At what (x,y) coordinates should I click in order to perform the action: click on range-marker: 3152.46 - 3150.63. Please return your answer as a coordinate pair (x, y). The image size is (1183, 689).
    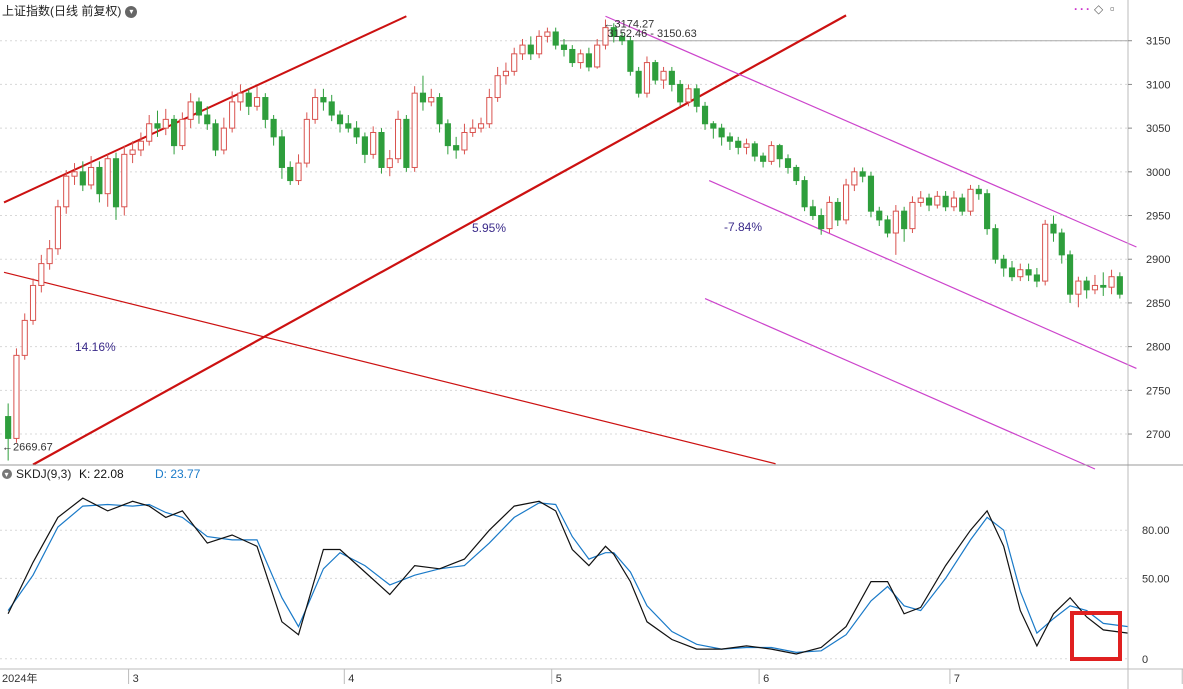
    Looking at the image, I should click on (651, 34).